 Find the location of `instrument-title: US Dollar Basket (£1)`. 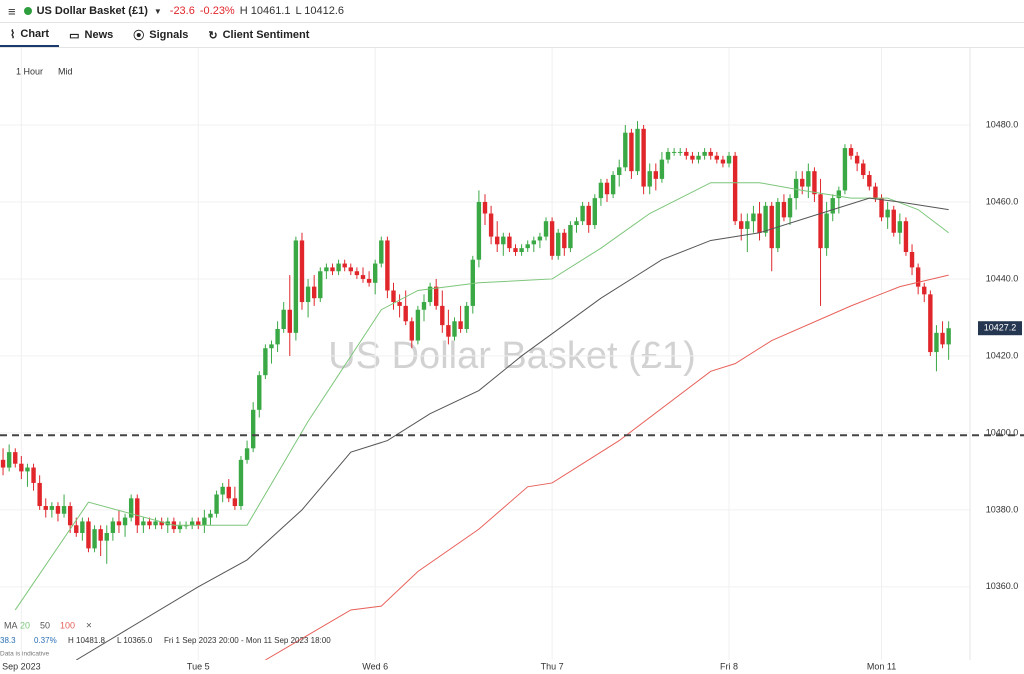

instrument-title: US Dollar Basket (£1) is located at coordinates (92, 11).